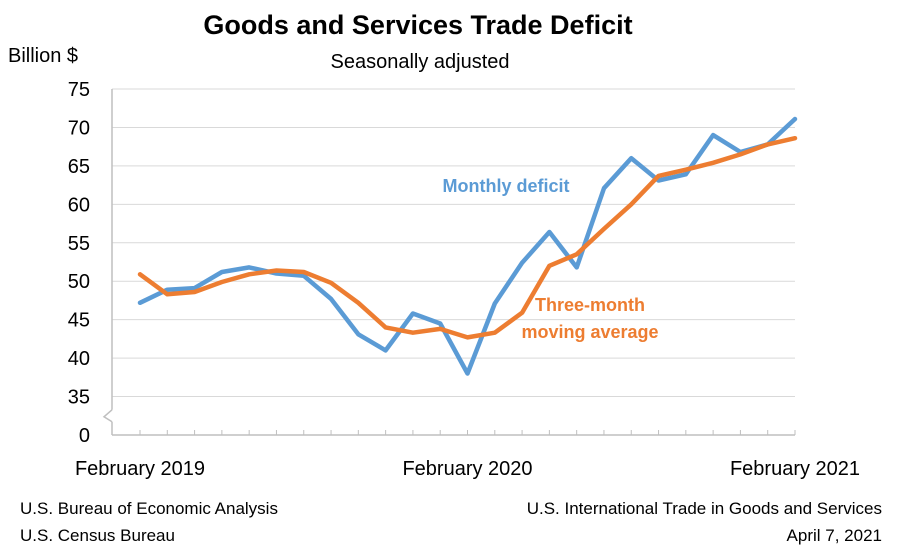 The width and height of the screenshot is (900, 556). What do you see at coordinates (79, 244) in the screenshot?
I see `y-tick-label: 55` at bounding box center [79, 244].